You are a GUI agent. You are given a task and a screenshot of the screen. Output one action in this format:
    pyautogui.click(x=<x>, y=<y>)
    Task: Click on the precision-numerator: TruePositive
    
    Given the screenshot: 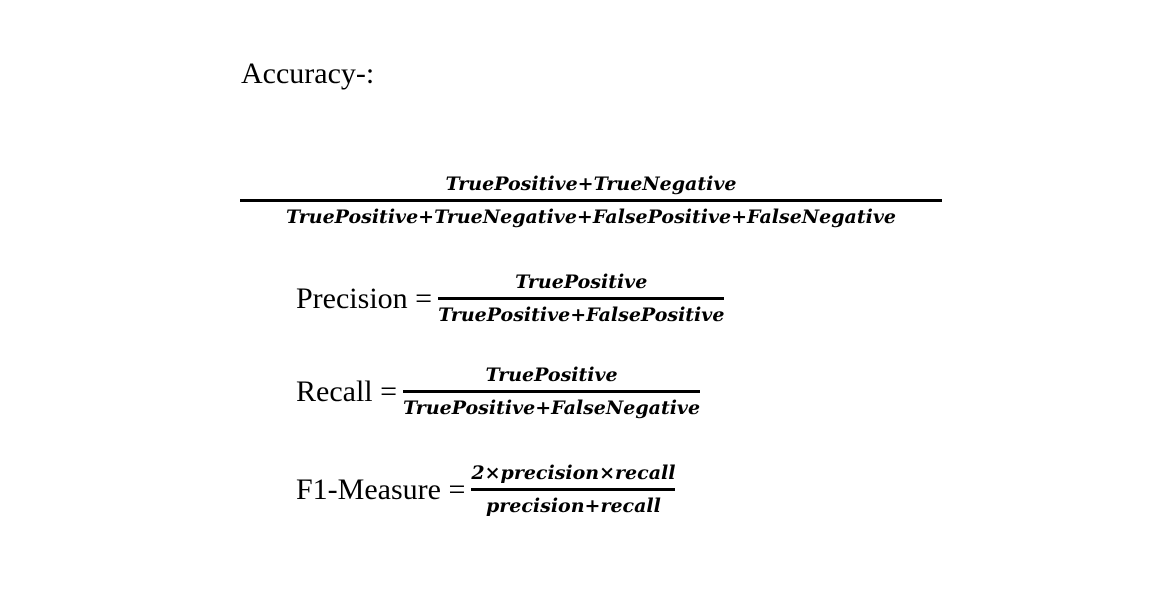 What is the action you would take?
    pyautogui.click(x=581, y=282)
    